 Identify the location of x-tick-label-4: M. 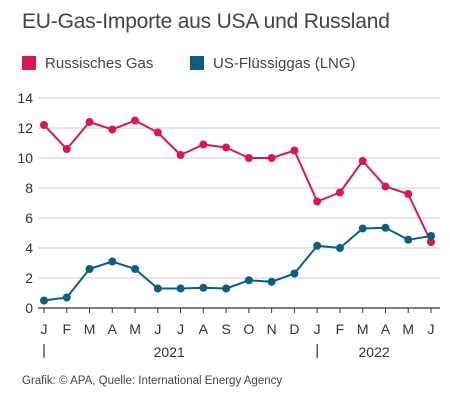
(135, 329).